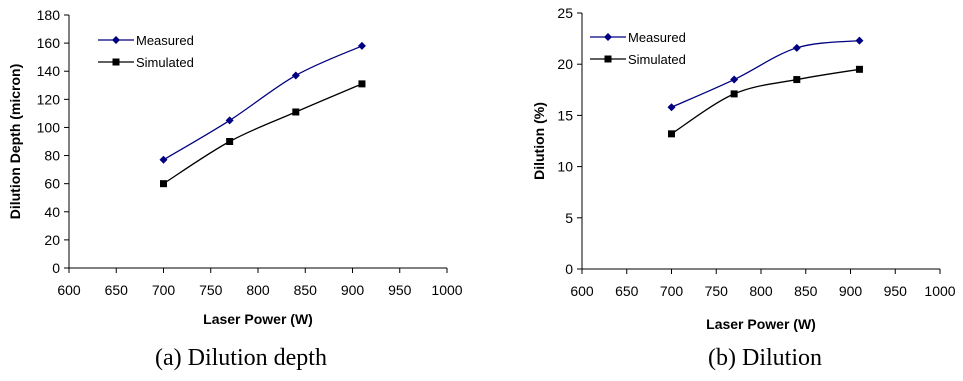 This screenshot has height=381, width=963. I want to click on y-tick-label: 180, so click(49, 15).